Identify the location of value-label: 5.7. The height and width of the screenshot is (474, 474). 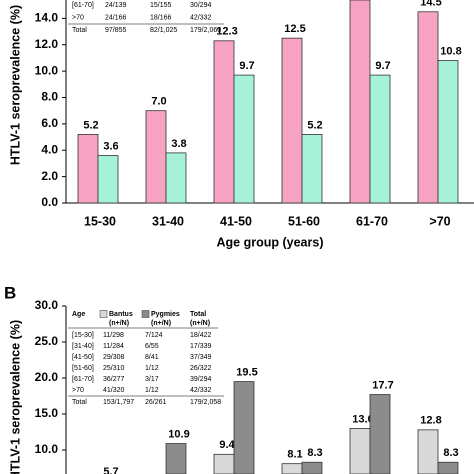
(110, 470).